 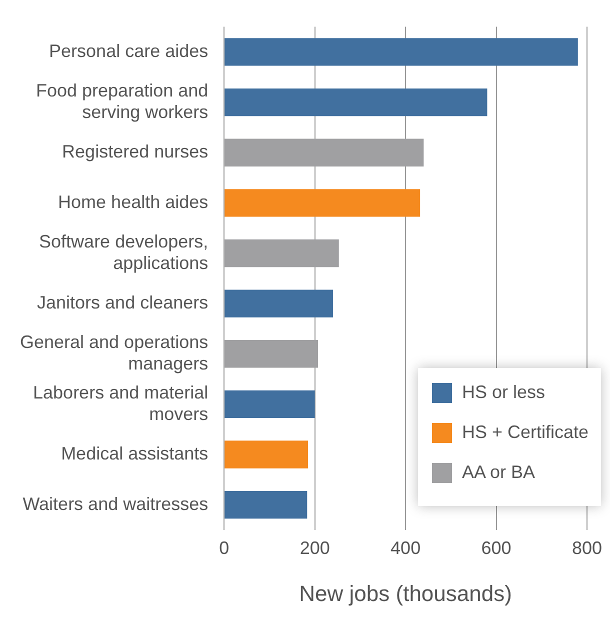 What do you see at coordinates (405, 593) in the screenshot?
I see `x-axis-title: New jobs (thousands)` at bounding box center [405, 593].